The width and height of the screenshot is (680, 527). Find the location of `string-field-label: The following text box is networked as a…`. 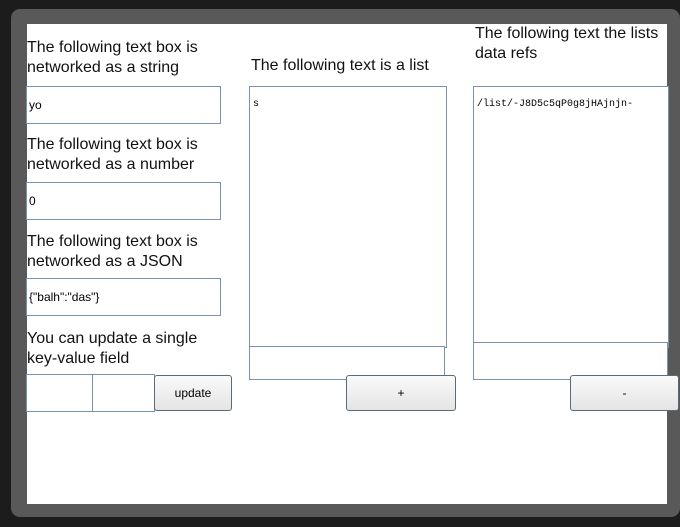

string-field-label: The following text box is networked as a… is located at coordinates (112, 58).